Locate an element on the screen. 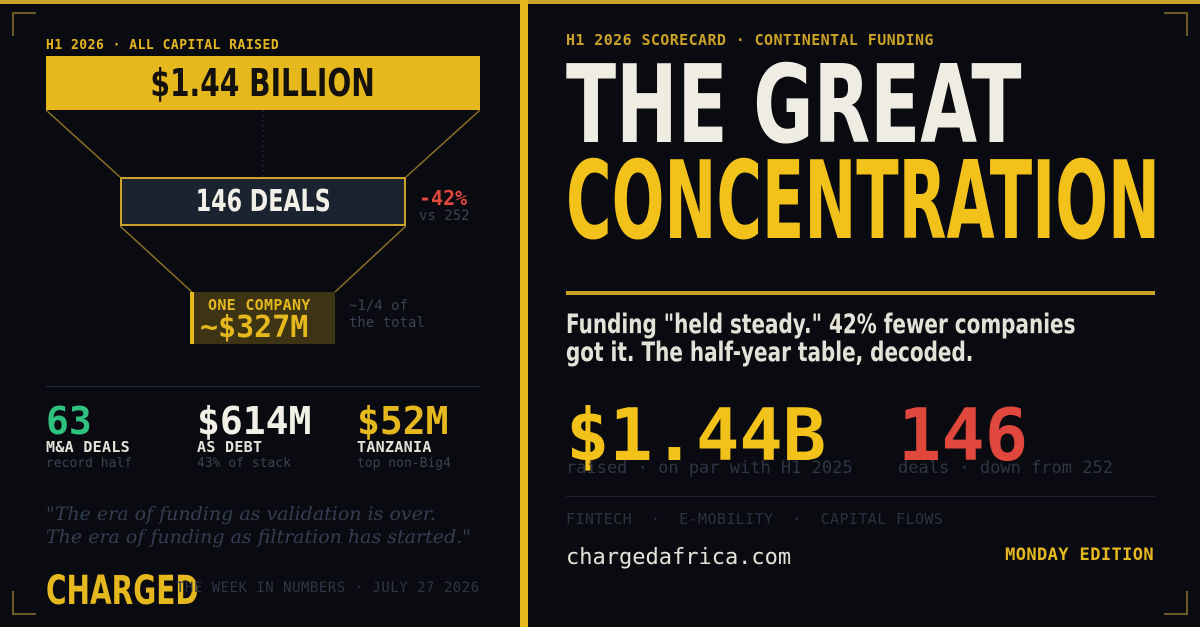 This screenshot has width=1200, height=627. one-company-note-line-2: the total is located at coordinates (387, 323).